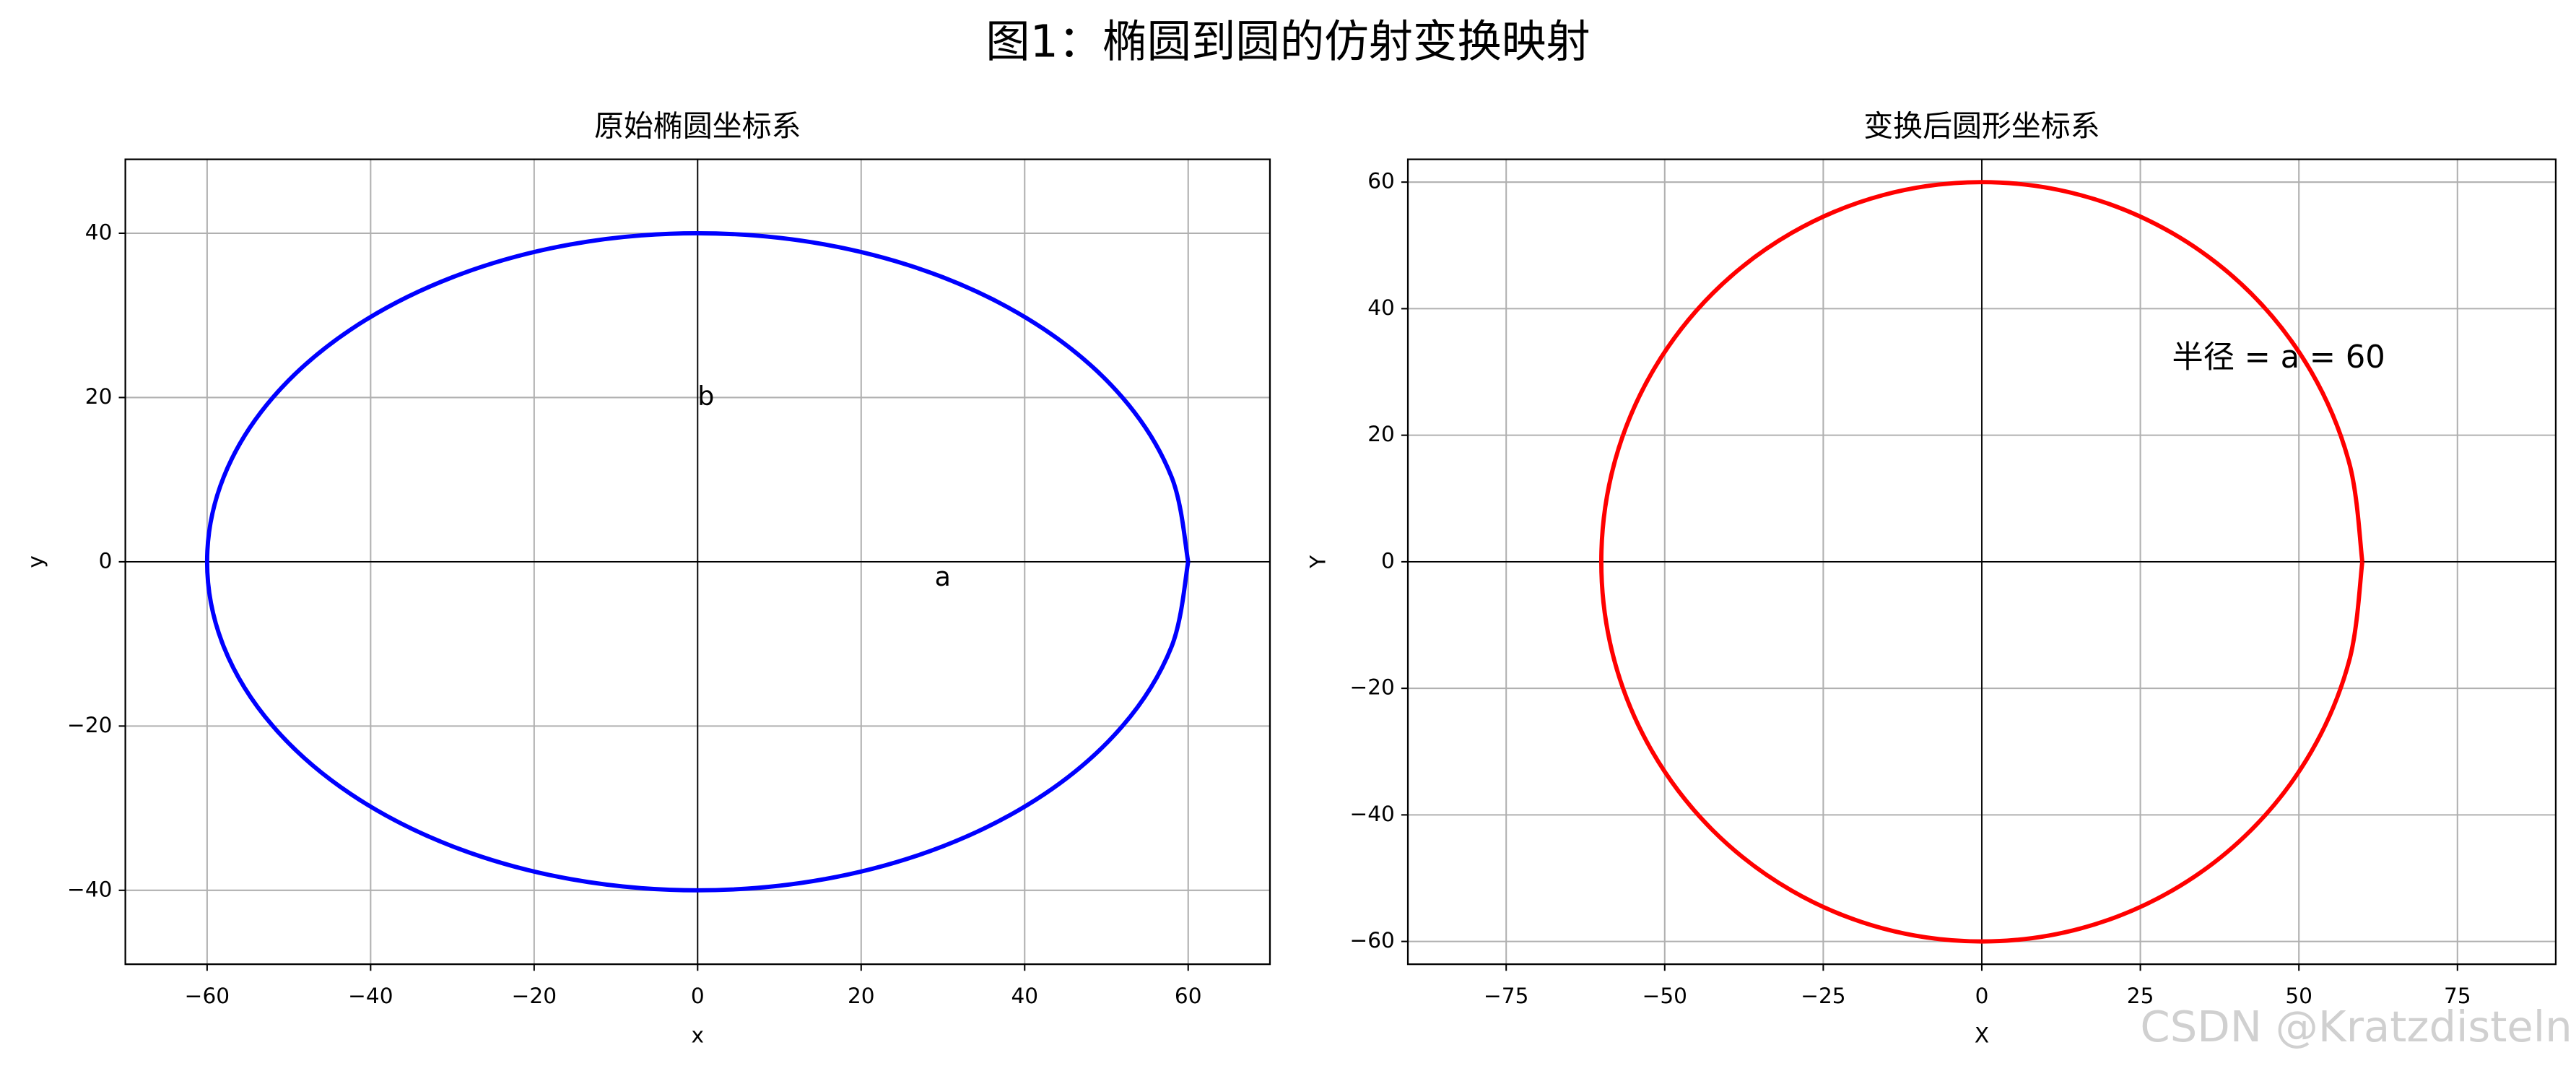  What do you see at coordinates (1287, 41) in the screenshot?
I see `figure-title: 图1：椭圆到圆的仿射变换映射` at bounding box center [1287, 41].